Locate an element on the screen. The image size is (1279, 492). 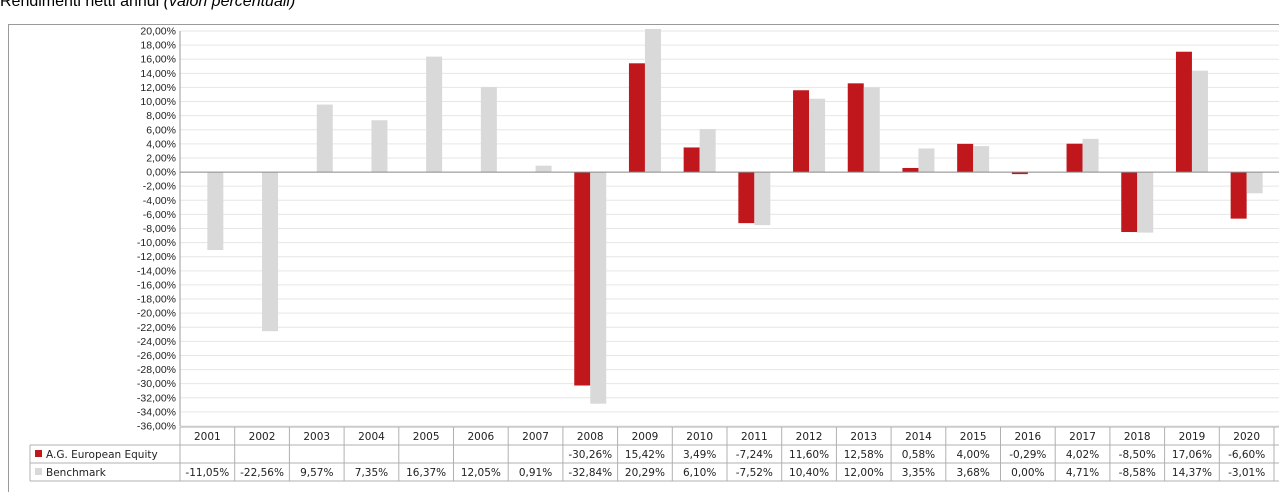
data-label: 11,60% is located at coordinates (809, 455).